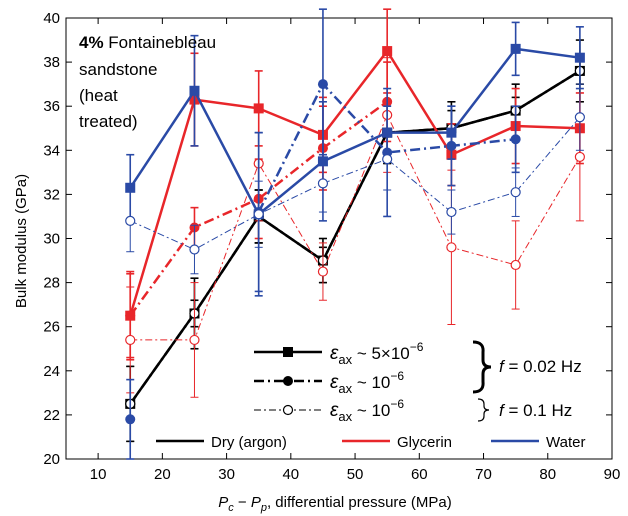 This screenshot has height=516, width=628. Describe the element at coordinates (329, 410) in the screenshot. I see `legend-strain-entry-3: εax ~ 10−6` at that location.